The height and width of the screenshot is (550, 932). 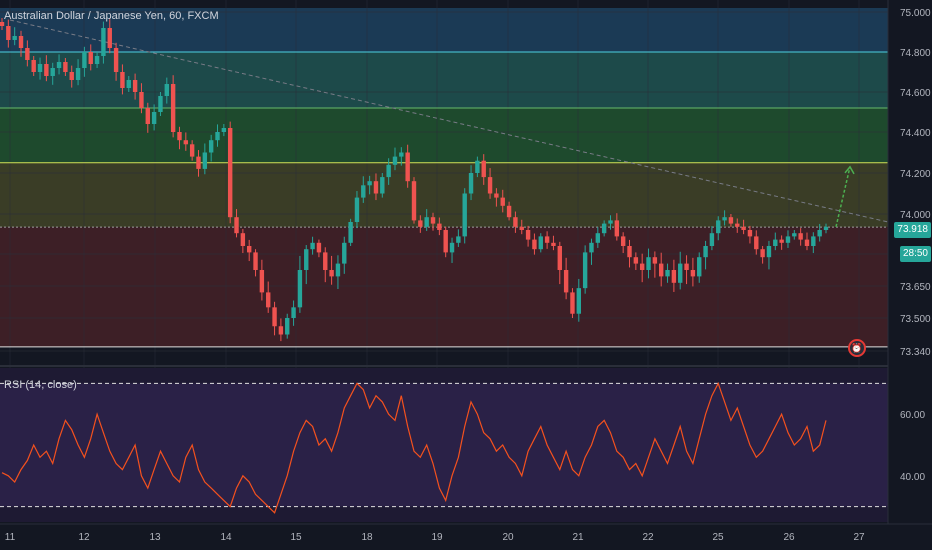 What do you see at coordinates (296, 537) in the screenshot?
I see `time-tick-label: 15` at bounding box center [296, 537].